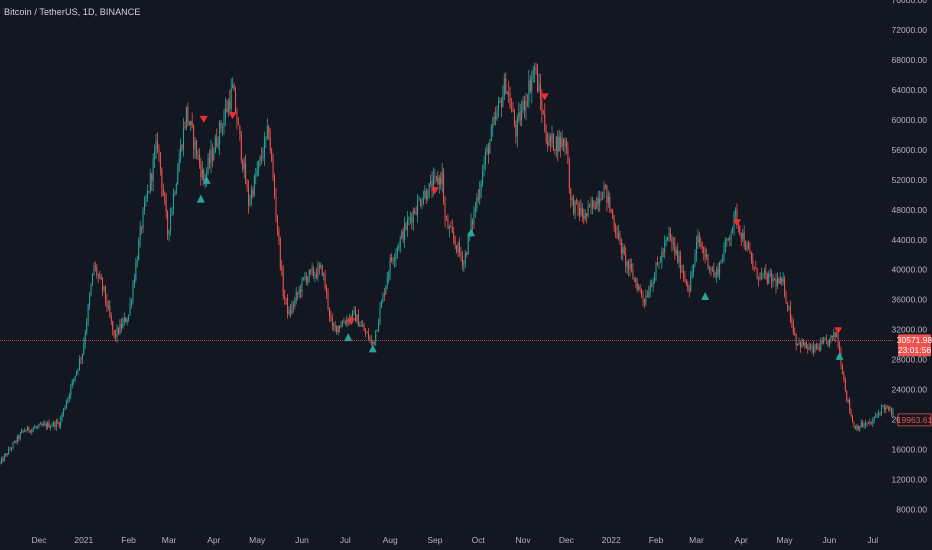  Describe the element at coordinates (741, 540) in the screenshot. I see `x-tick-label: Apr` at that location.